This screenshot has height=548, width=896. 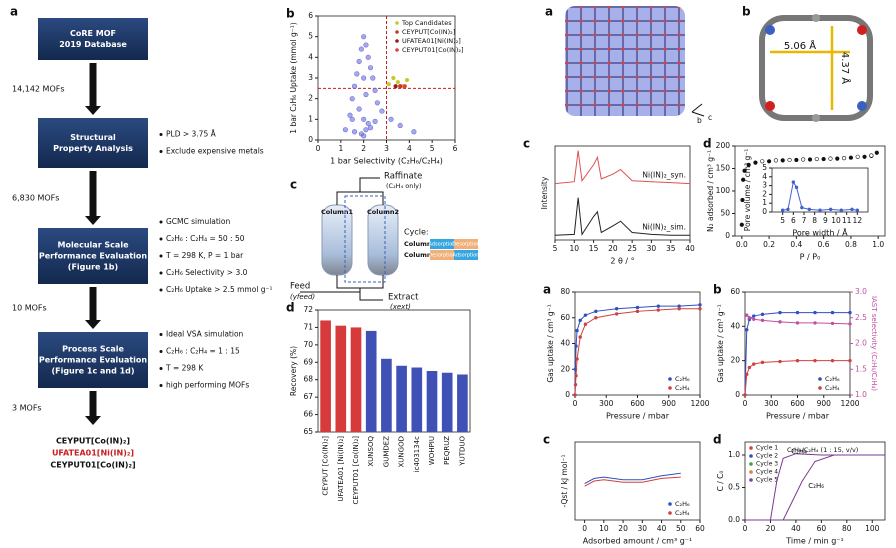 What do you see at coordinates (340, 148) in the screenshot?
I see `x-tick-label: 1` at bounding box center [340, 148].